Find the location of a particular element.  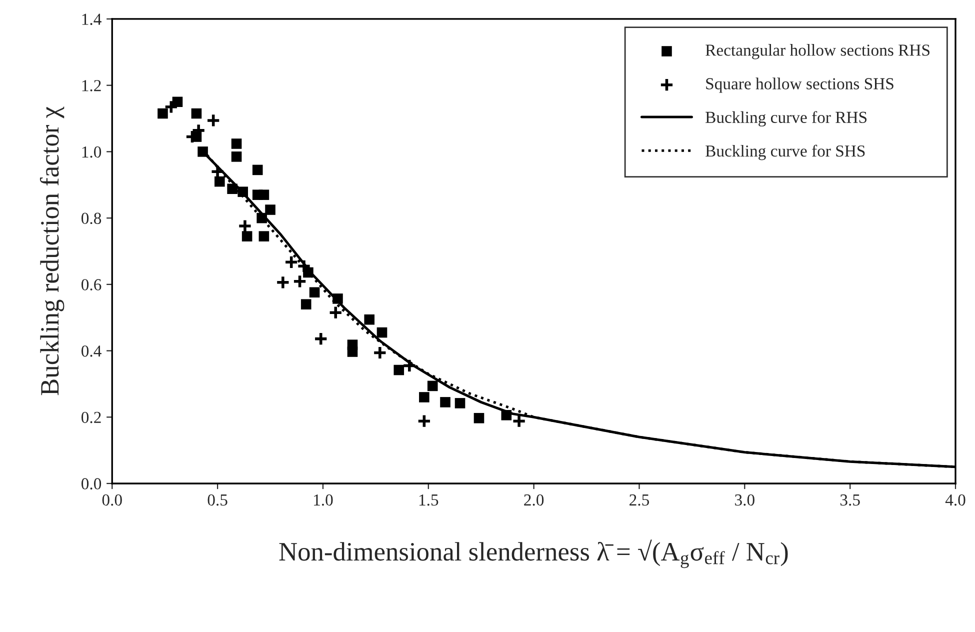

y-tick-label: 0.0 is located at coordinates (92, 484).